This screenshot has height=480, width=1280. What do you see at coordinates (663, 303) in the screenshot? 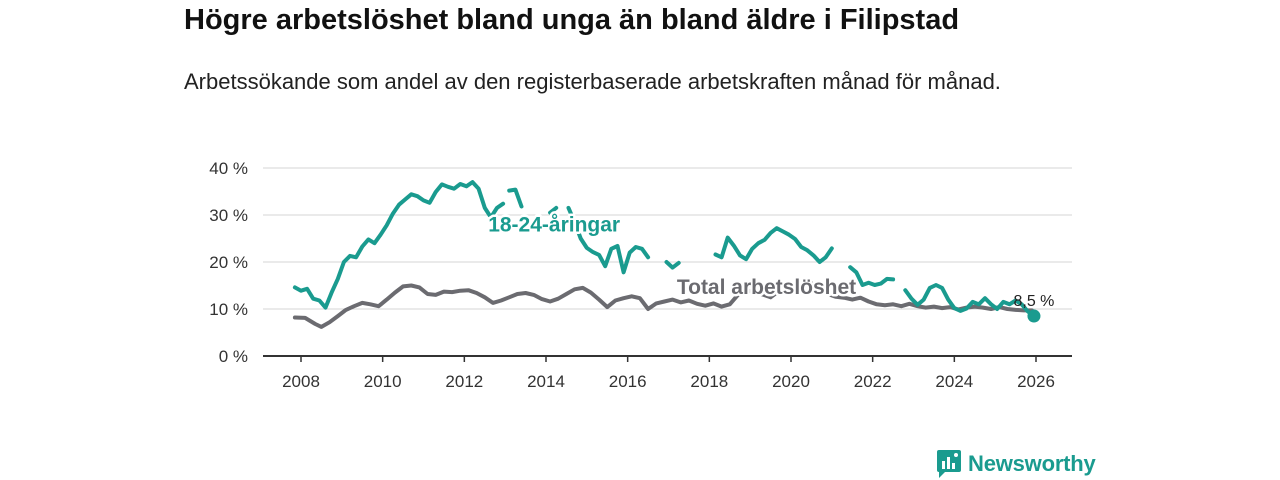
I see `series-line-total-arbetsl-shet` at bounding box center [663, 303].